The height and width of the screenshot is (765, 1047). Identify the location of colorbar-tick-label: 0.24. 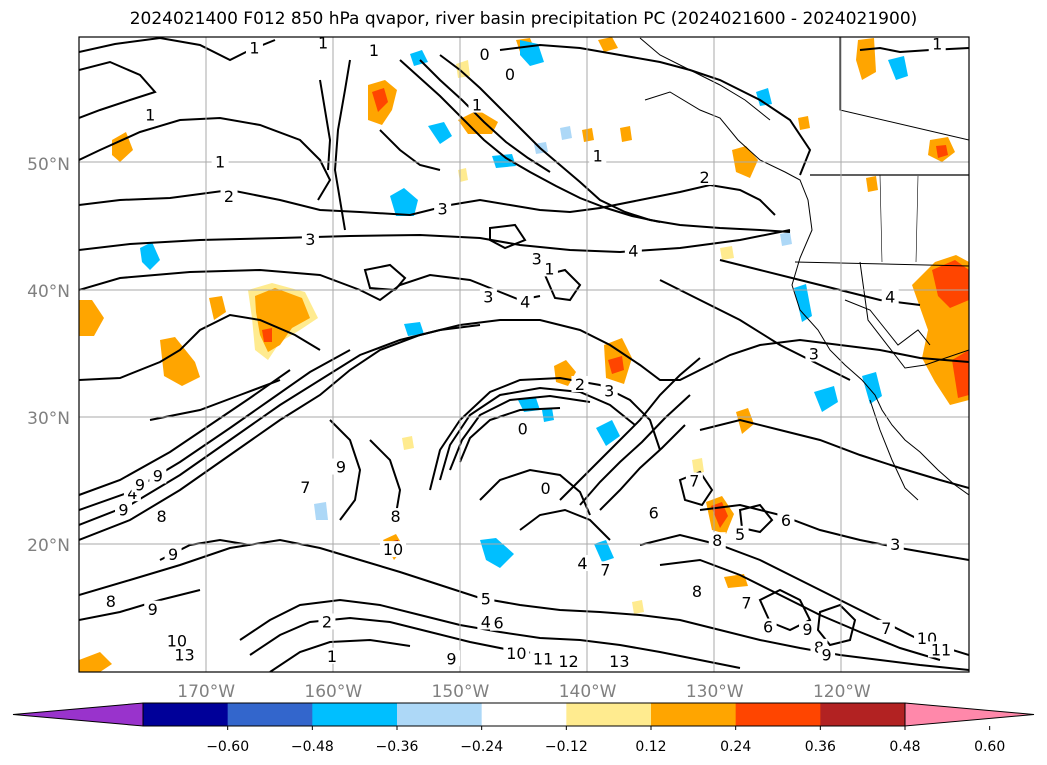
(735, 747).